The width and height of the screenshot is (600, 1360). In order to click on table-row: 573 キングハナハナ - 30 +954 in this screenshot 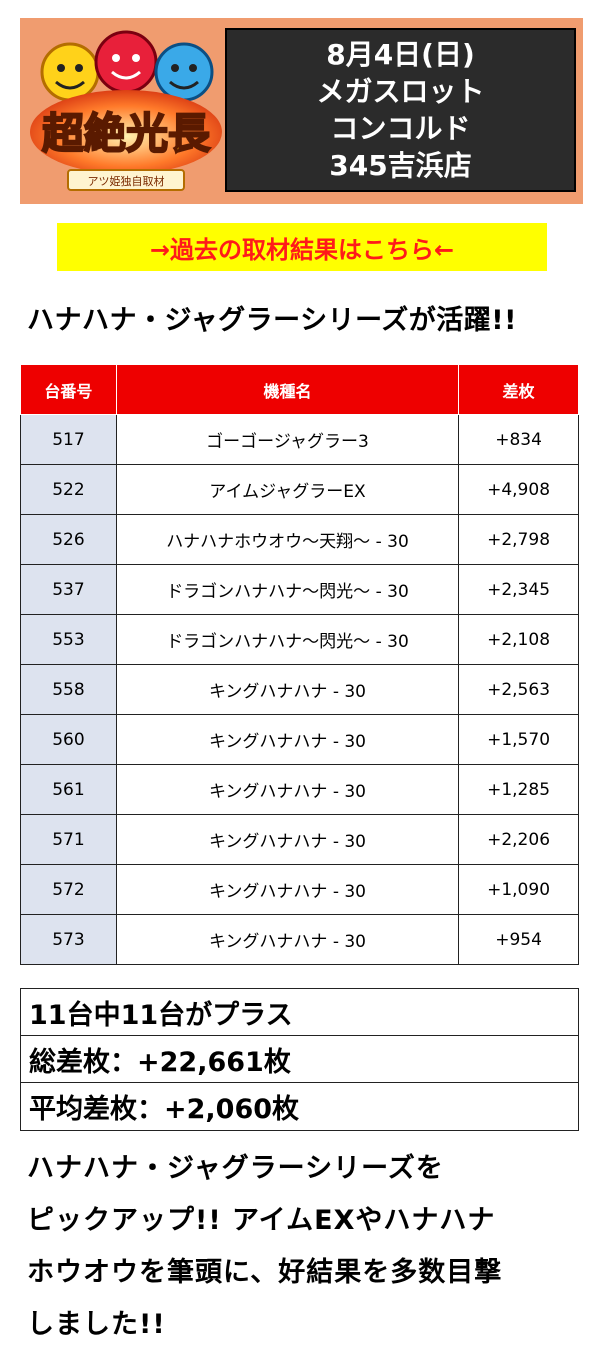, I will do `click(299, 939)`.